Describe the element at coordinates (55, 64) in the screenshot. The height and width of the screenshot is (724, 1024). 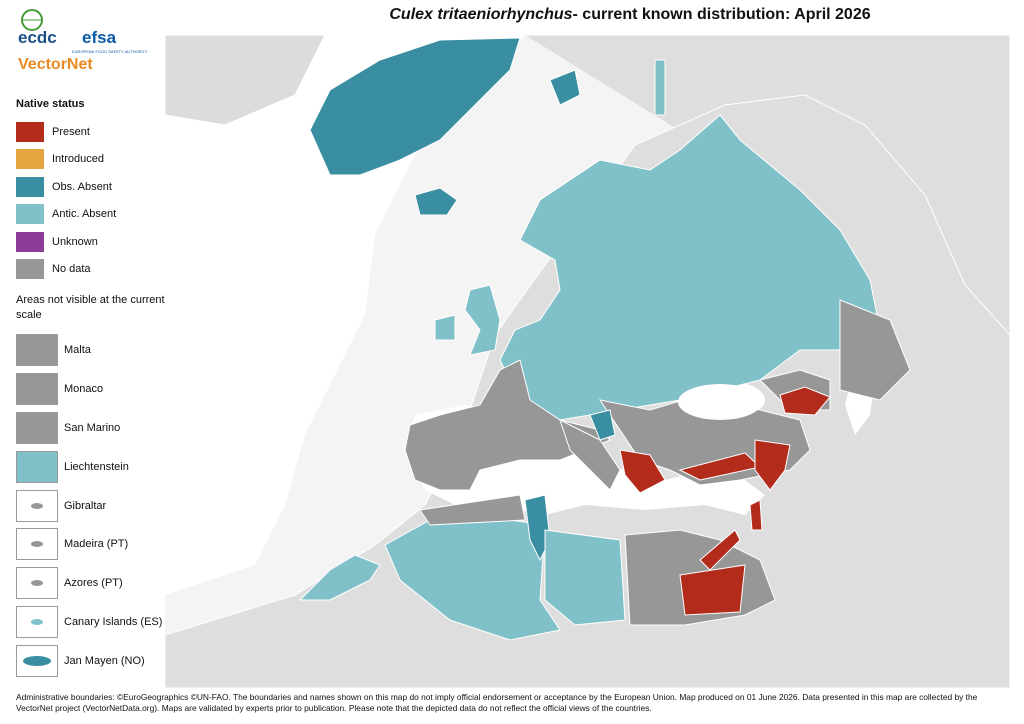
I see `logo-vectornet: VectorNet` at that location.